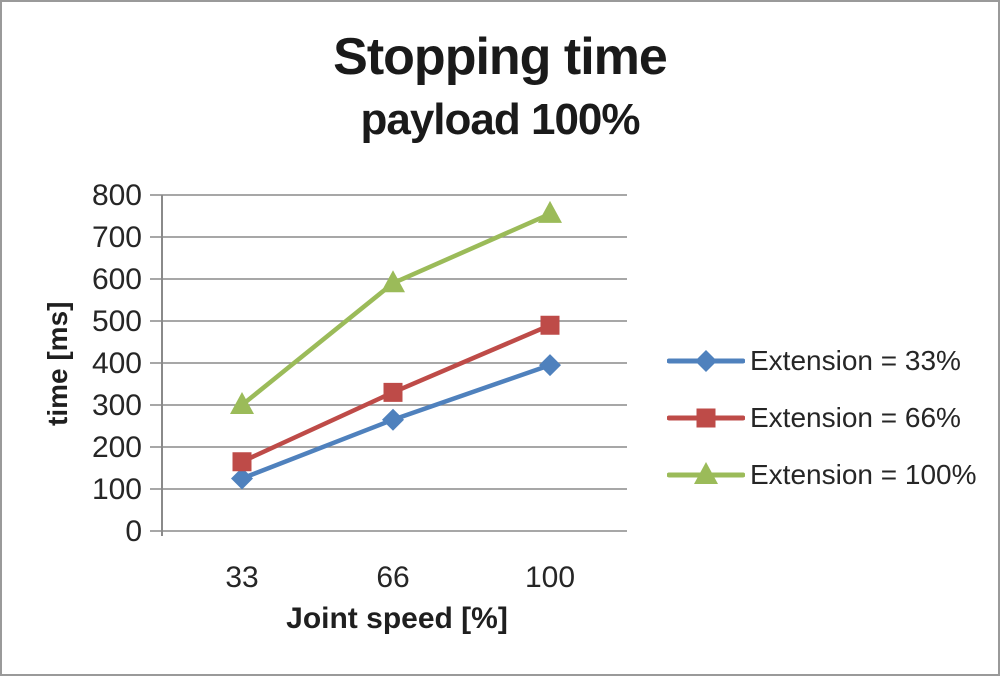 Image resolution: width=1000 pixels, height=676 pixels. Describe the element at coordinates (133, 531) in the screenshot. I see `y-tick-label: 0` at that location.